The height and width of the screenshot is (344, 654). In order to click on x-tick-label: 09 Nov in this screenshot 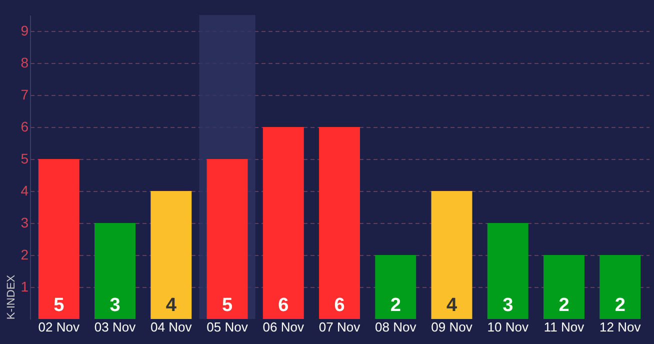, I will do `click(452, 327)`.